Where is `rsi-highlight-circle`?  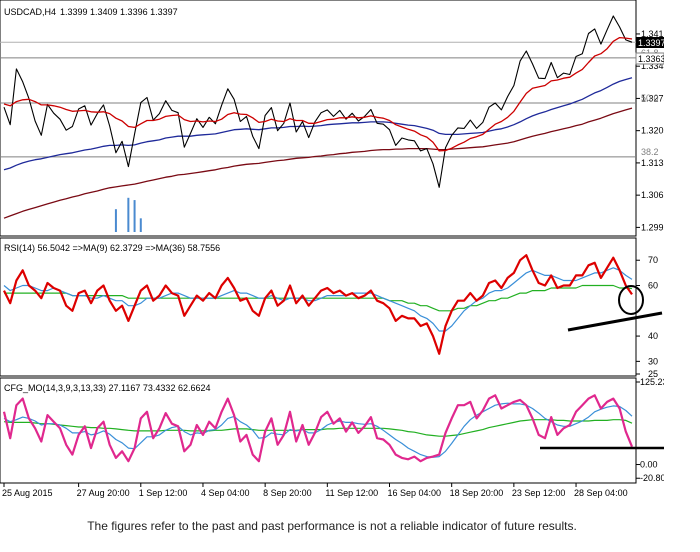 rsi-highlight-circle is located at coordinates (631, 300).